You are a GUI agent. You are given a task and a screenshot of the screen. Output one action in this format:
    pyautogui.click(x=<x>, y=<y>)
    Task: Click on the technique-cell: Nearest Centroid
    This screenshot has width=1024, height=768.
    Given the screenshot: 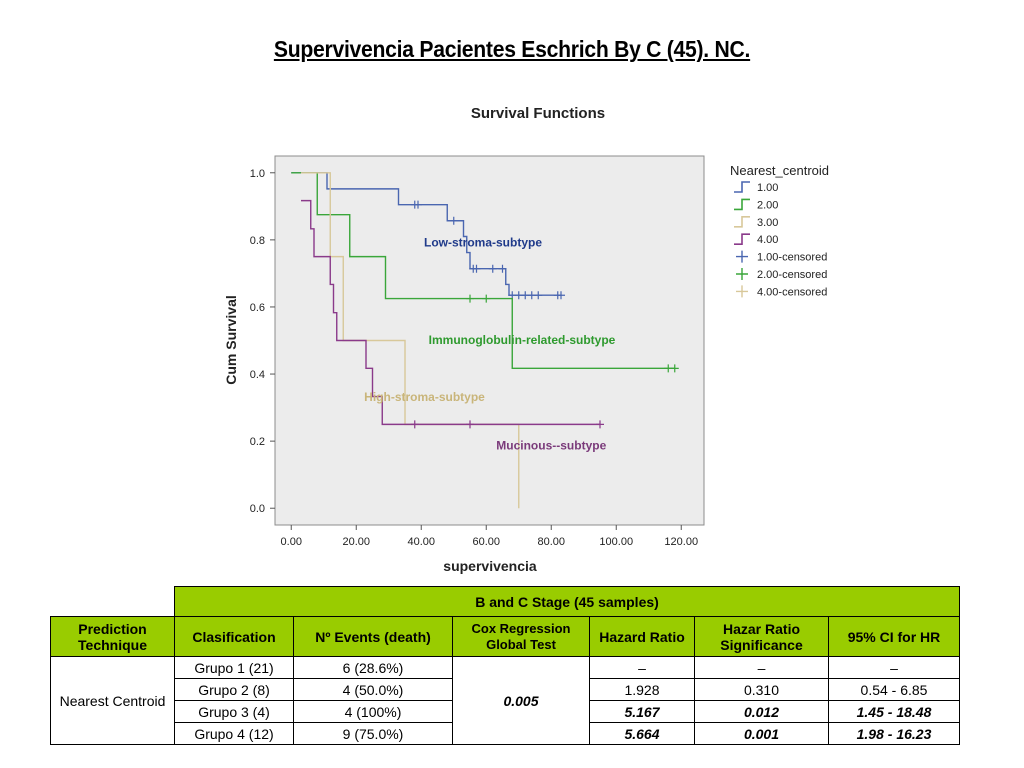 What is the action you would take?
    pyautogui.click(x=112, y=700)
    